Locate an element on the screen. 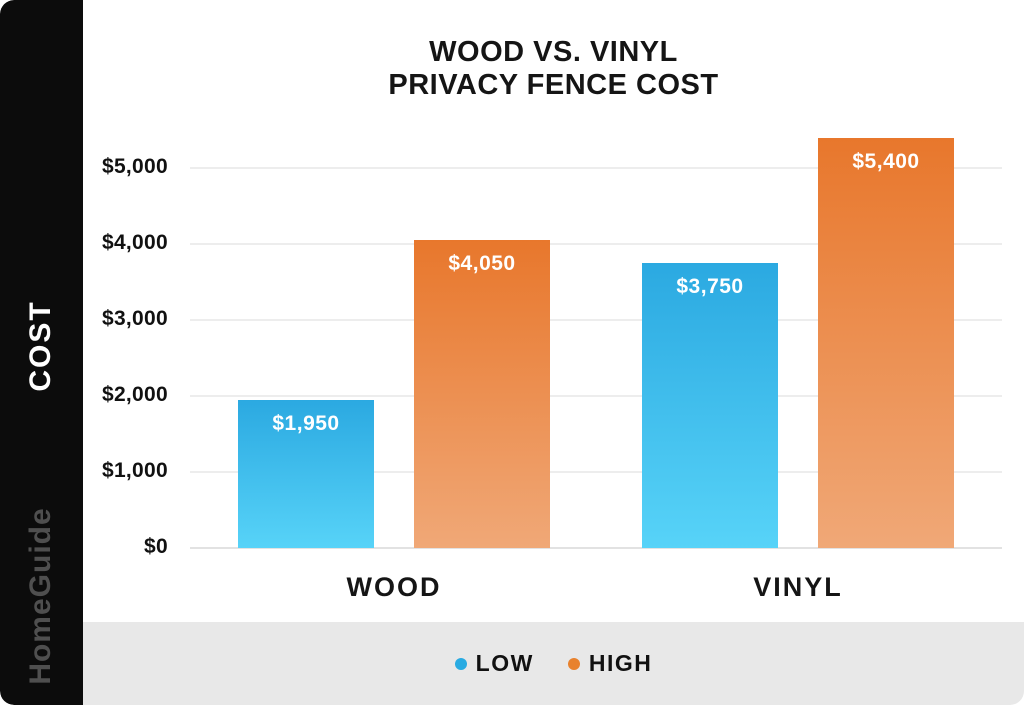  brand-watermark: HomeGuide is located at coordinates (40, 596).